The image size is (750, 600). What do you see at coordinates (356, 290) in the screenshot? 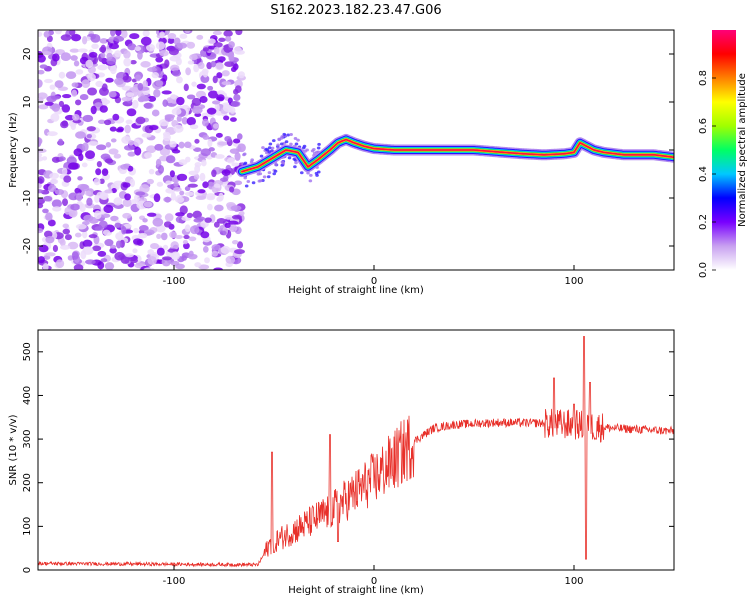
I see `spectrogram-x-axis-label: Height of straight line (km)` at bounding box center [356, 290].